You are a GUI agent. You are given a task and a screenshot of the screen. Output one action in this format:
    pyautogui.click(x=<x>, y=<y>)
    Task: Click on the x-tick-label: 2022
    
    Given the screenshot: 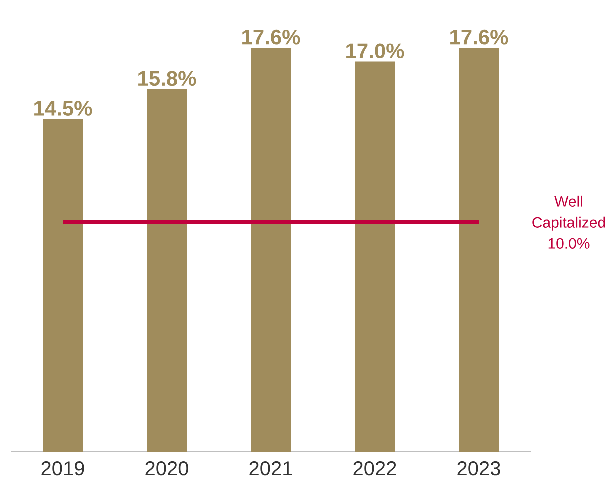 What is the action you would take?
    pyautogui.click(x=375, y=469)
    